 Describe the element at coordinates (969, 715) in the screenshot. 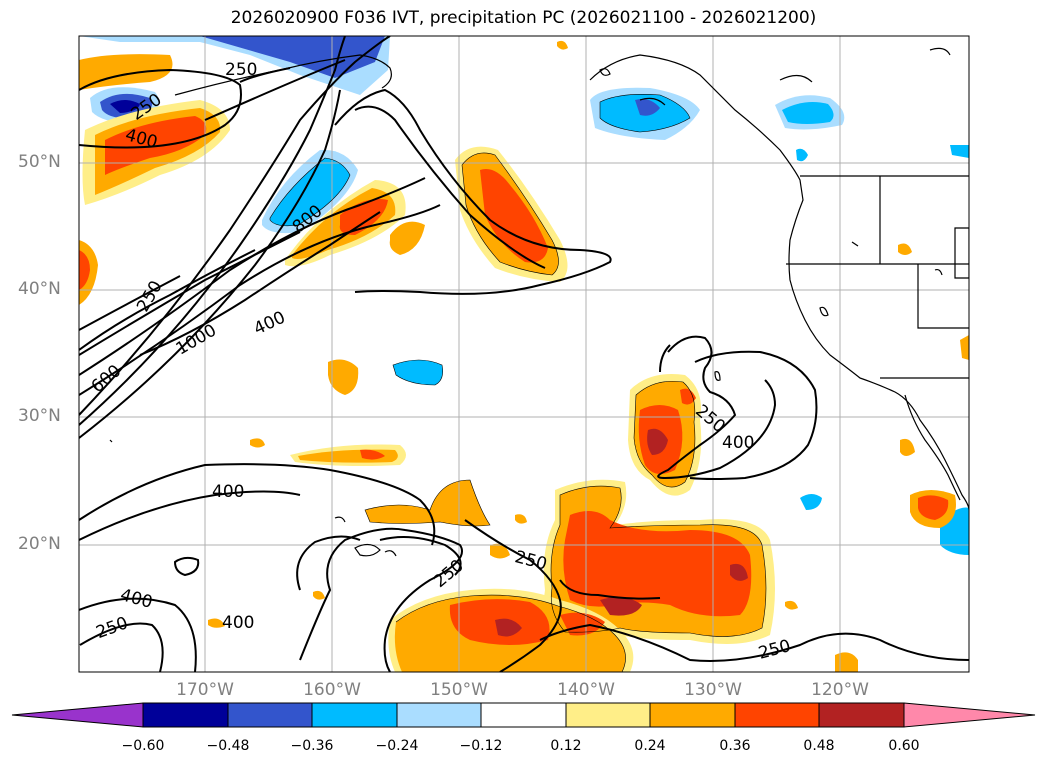

I see `colorbar-max-extension` at that location.